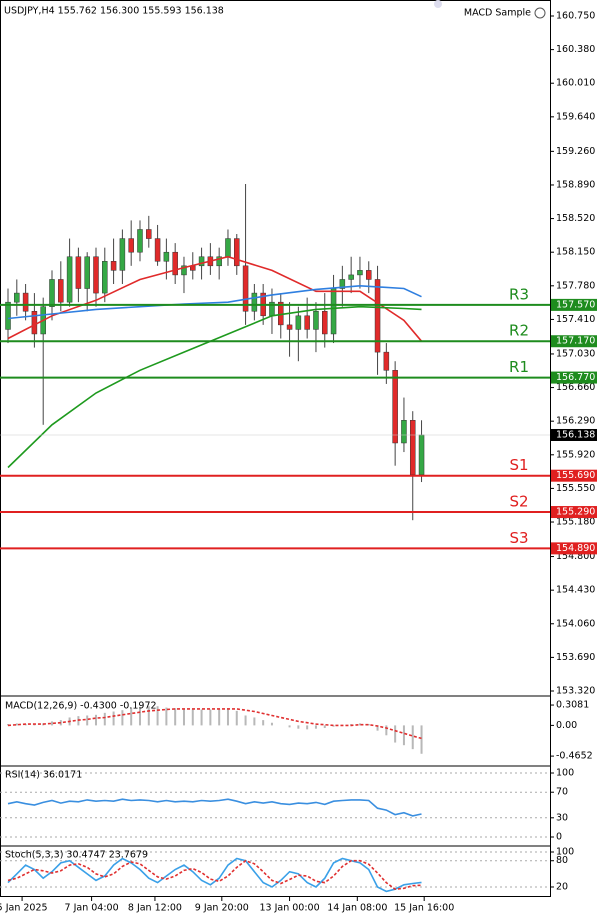  What do you see at coordinates (43, 775) in the screenshot?
I see `panel-title: RSI(14) 36.0171` at bounding box center [43, 775].